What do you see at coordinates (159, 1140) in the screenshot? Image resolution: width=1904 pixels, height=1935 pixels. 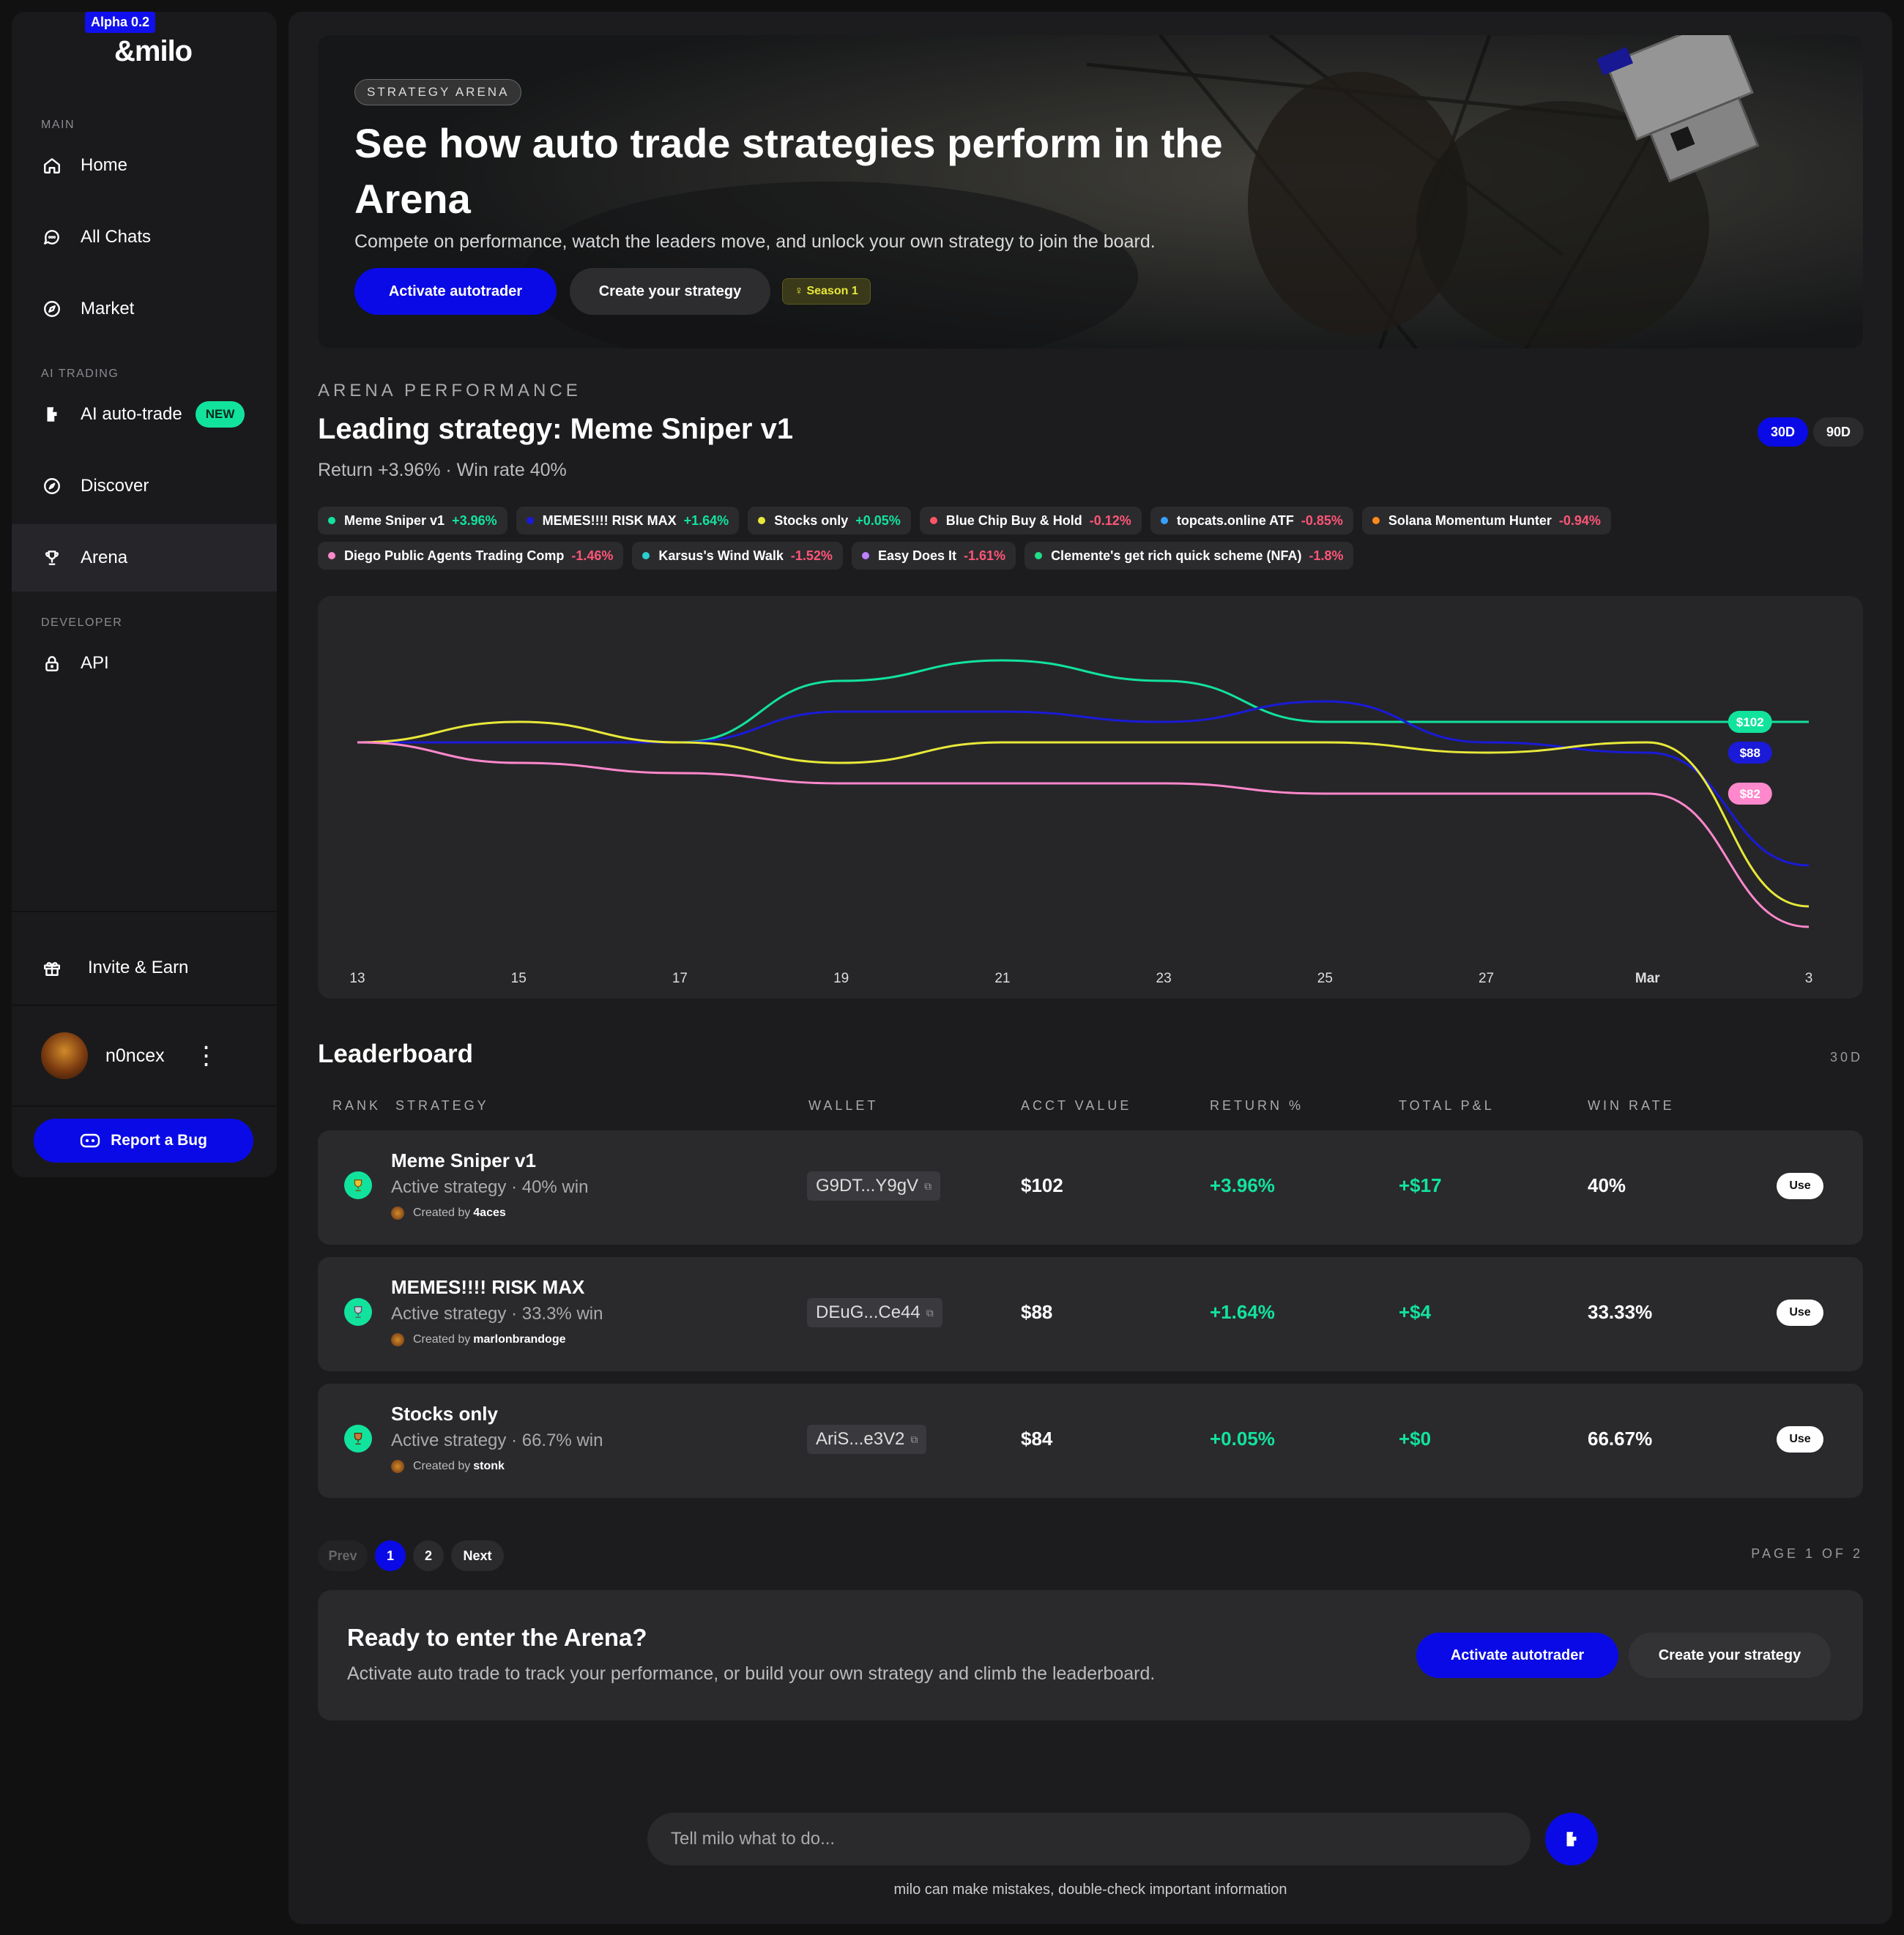 I see `report-bug-label: Report a Bug` at bounding box center [159, 1140].